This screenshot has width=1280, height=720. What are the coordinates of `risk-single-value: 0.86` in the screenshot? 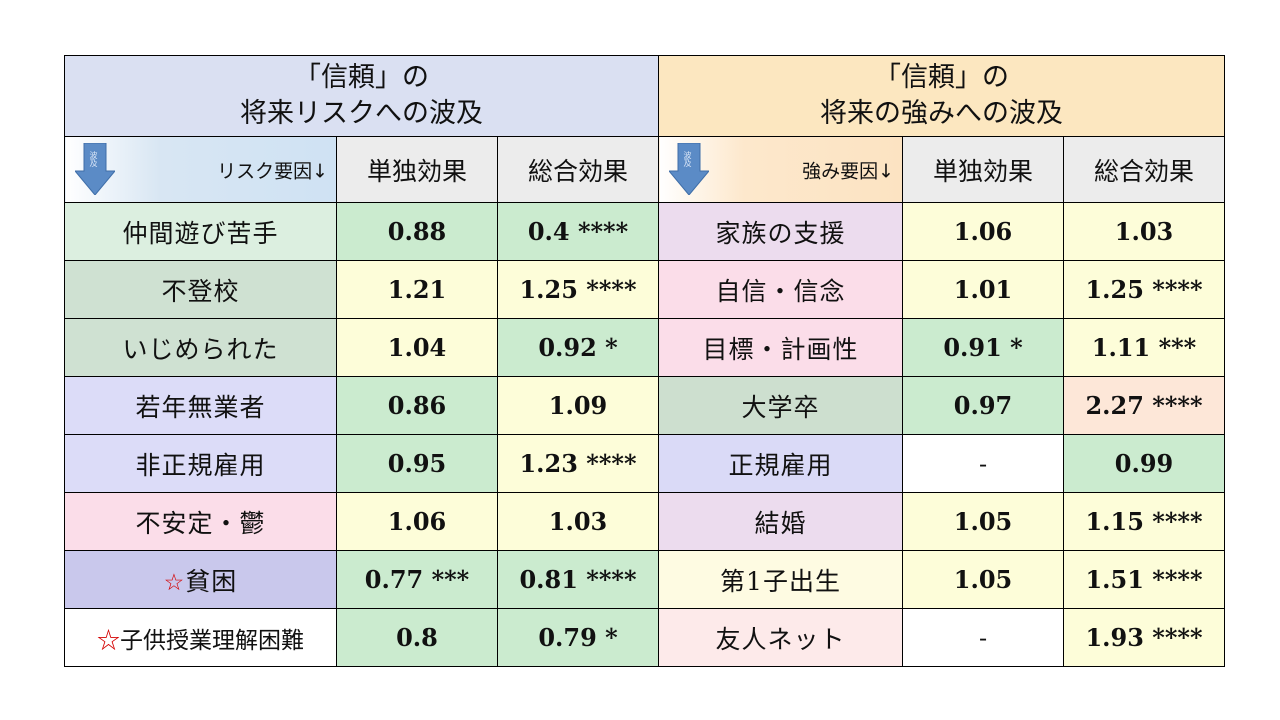 It's located at (417, 405).